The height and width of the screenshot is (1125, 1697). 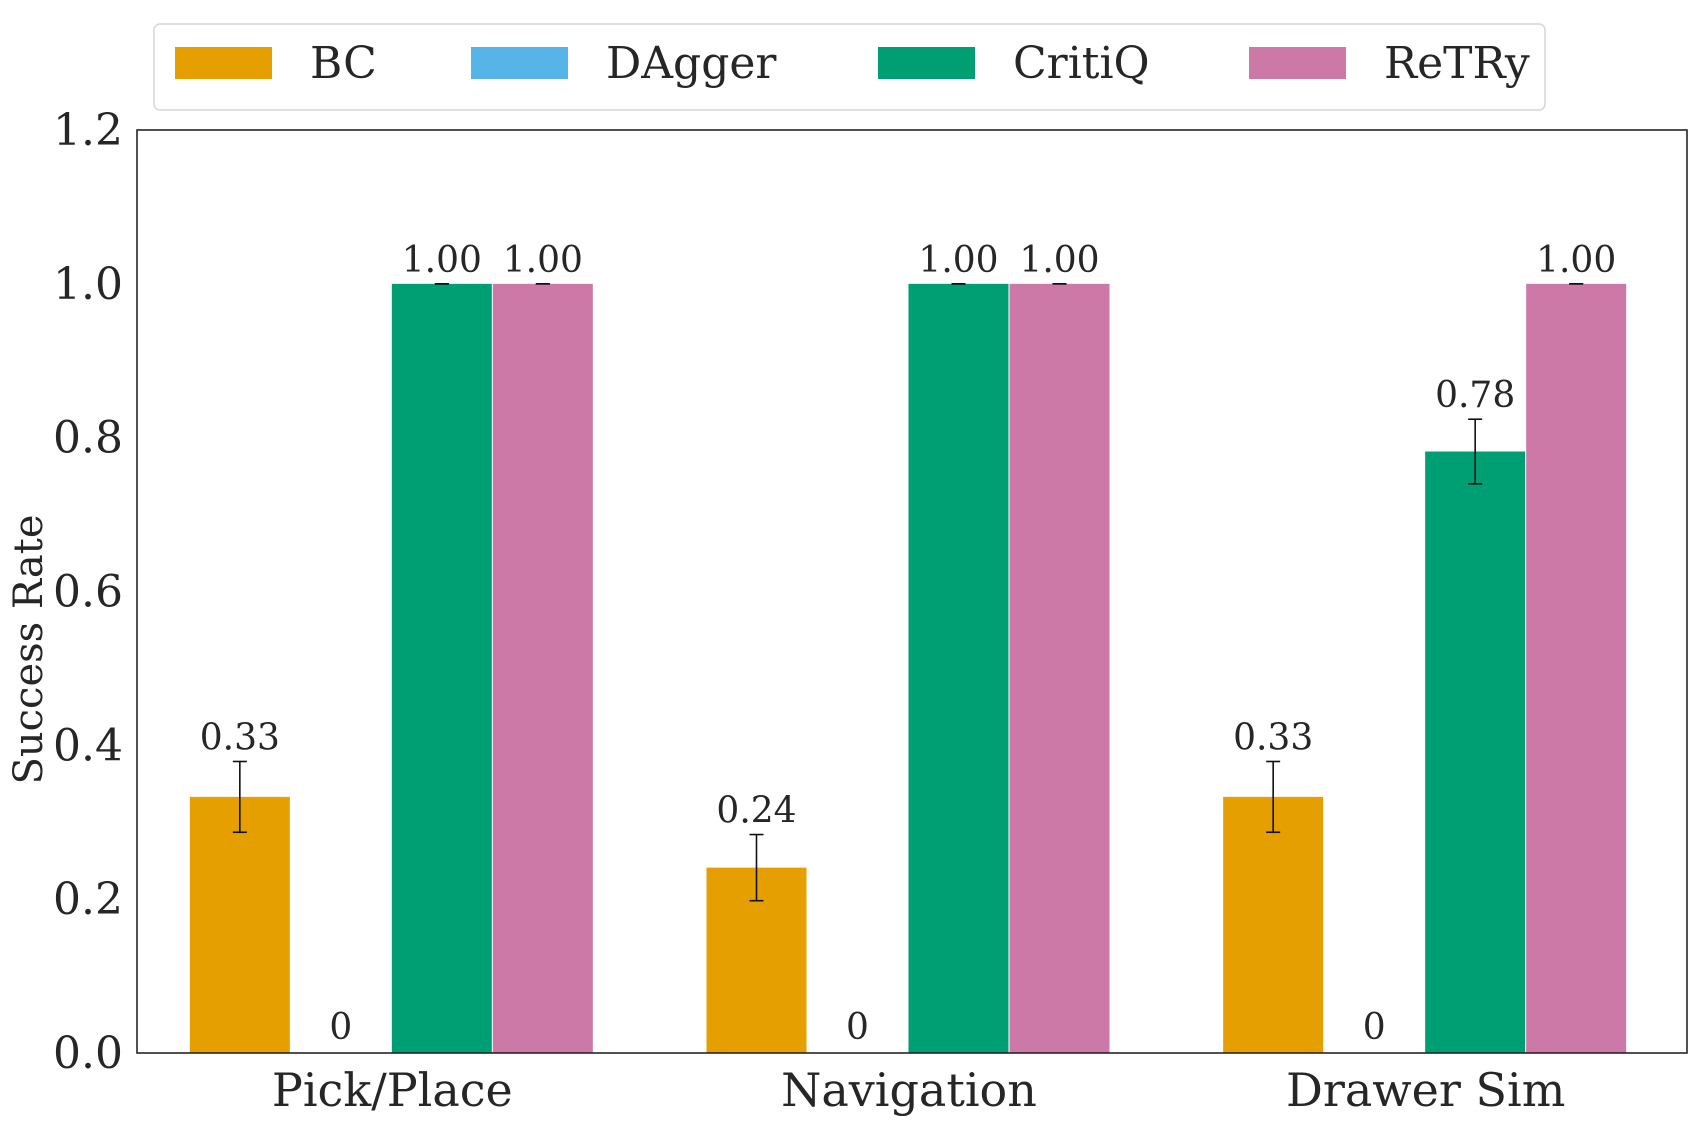 I want to click on y-axis-title: Success Rate, so click(x=29, y=649).